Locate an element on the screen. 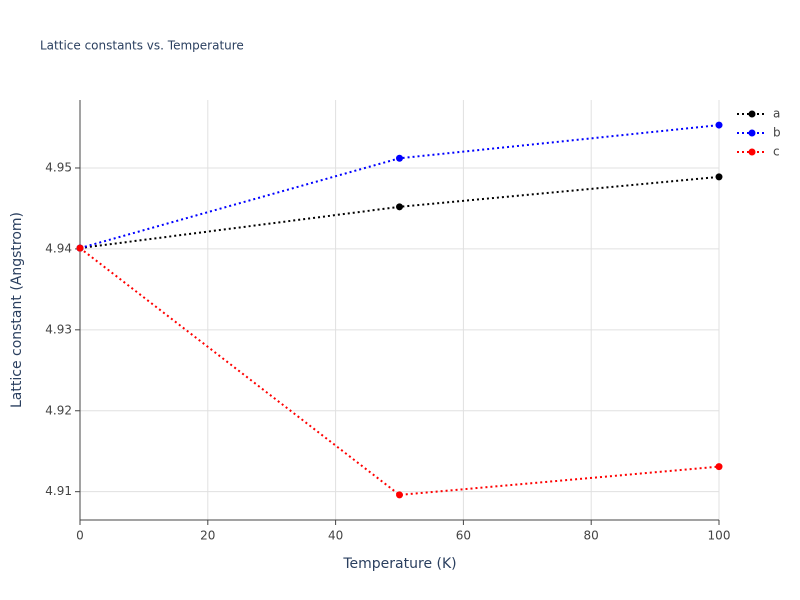 Image resolution: width=800 pixels, height=600 pixels. series-line is located at coordinates (399, 212).